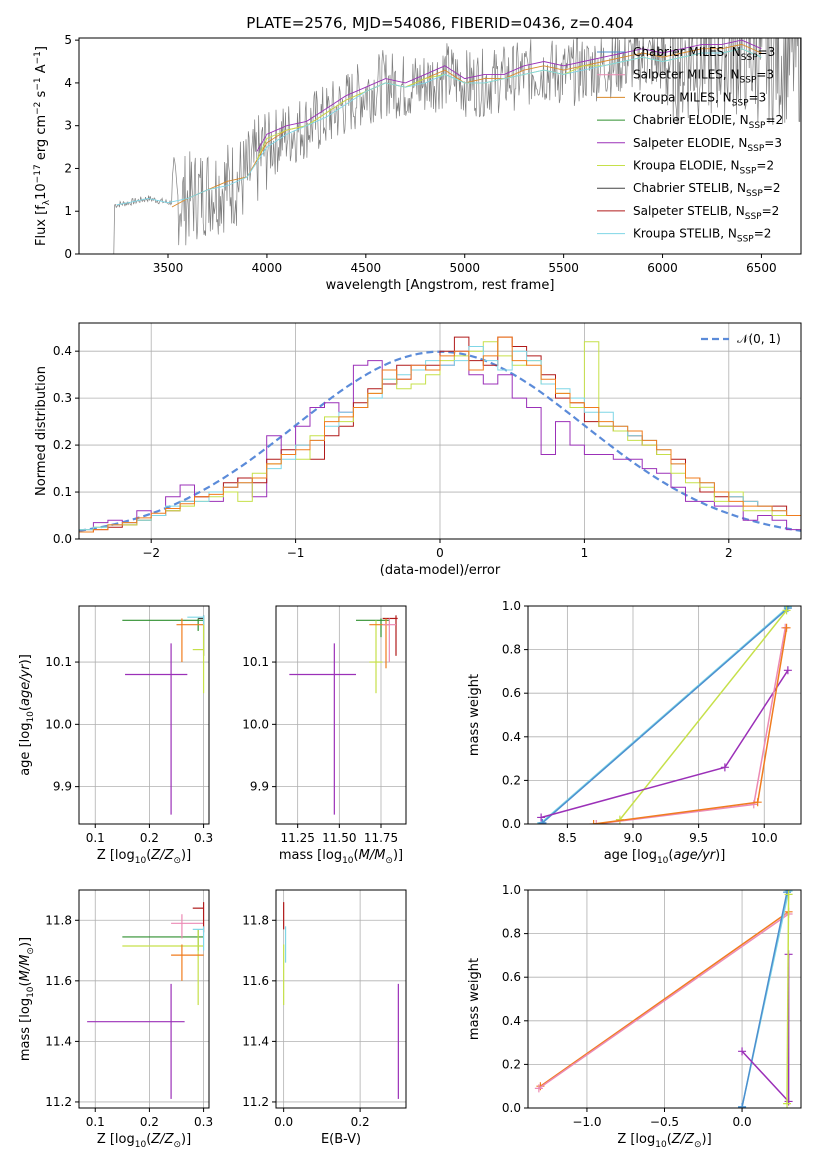  Describe the element at coordinates (58, 920) in the screenshot. I see `mass_vs_Z-ytick-label: 11.8` at that location.